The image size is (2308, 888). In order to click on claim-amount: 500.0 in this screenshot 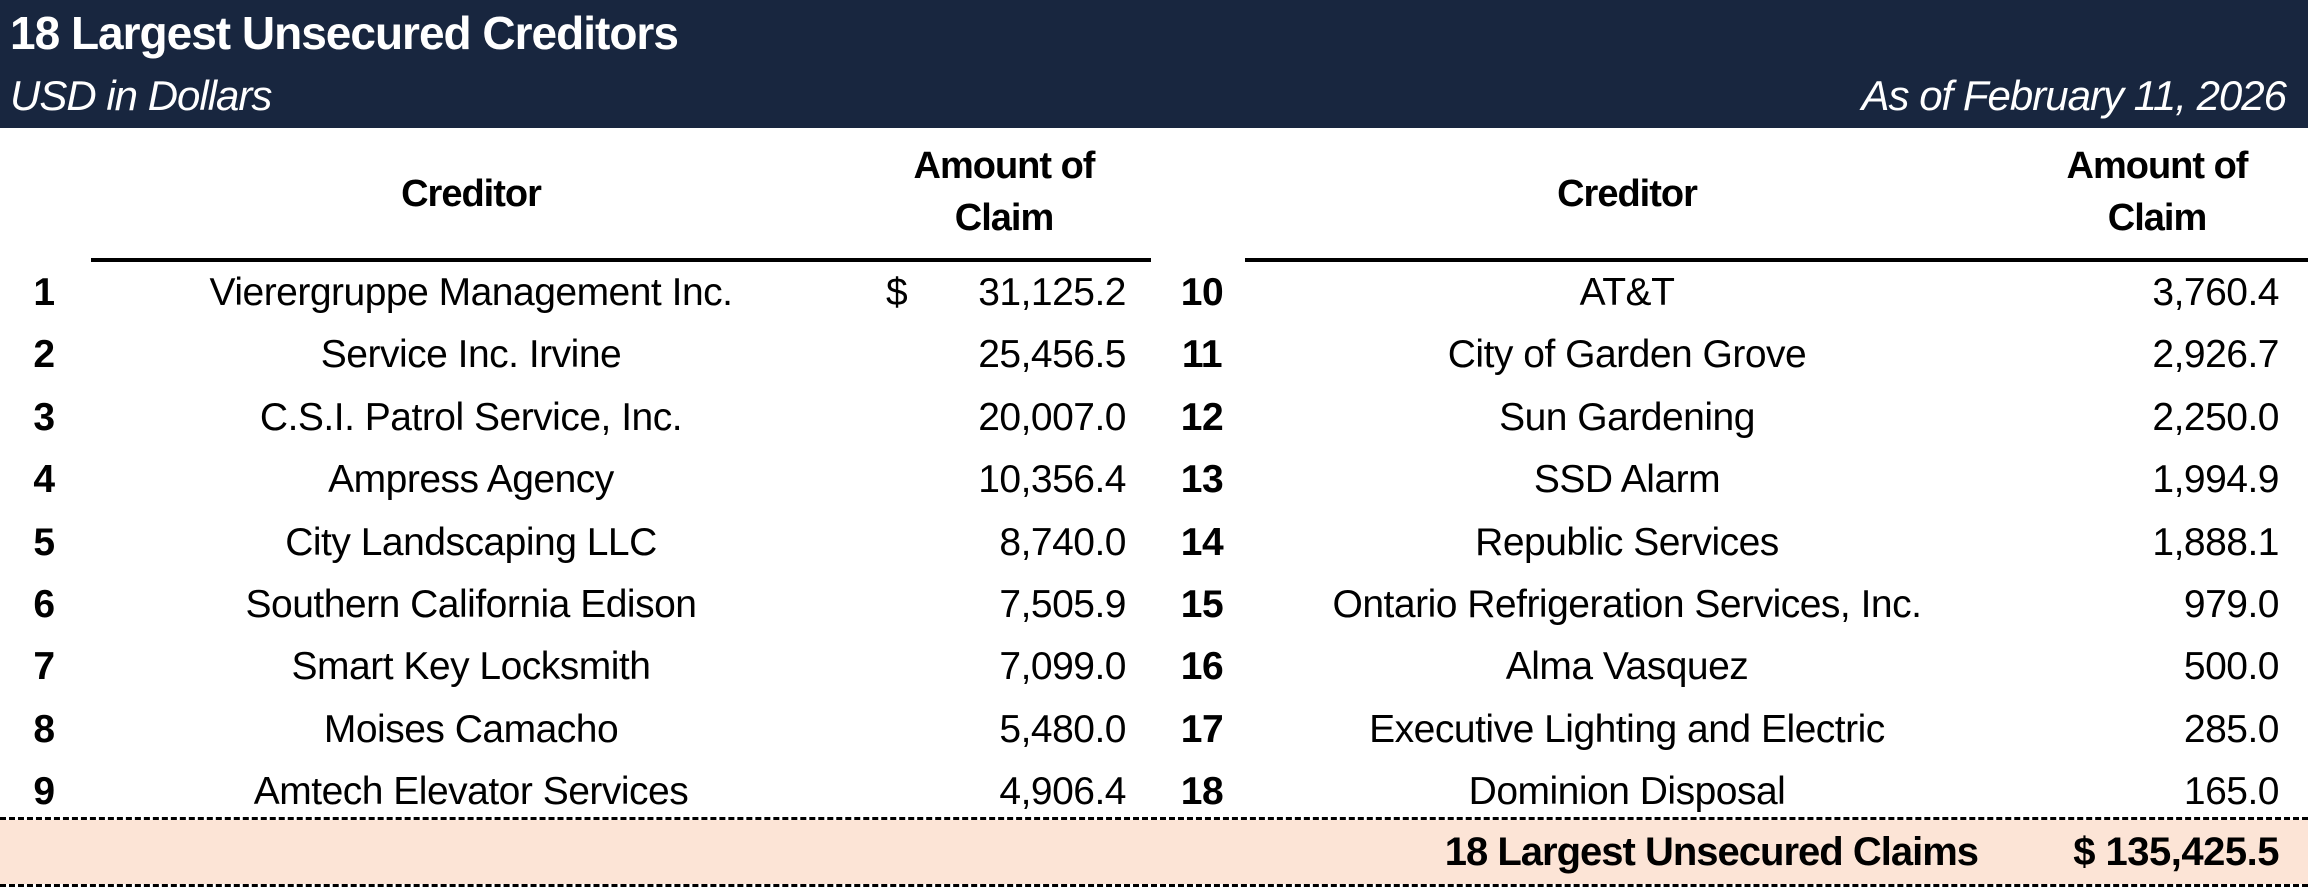, I will do `click(2231, 667)`.